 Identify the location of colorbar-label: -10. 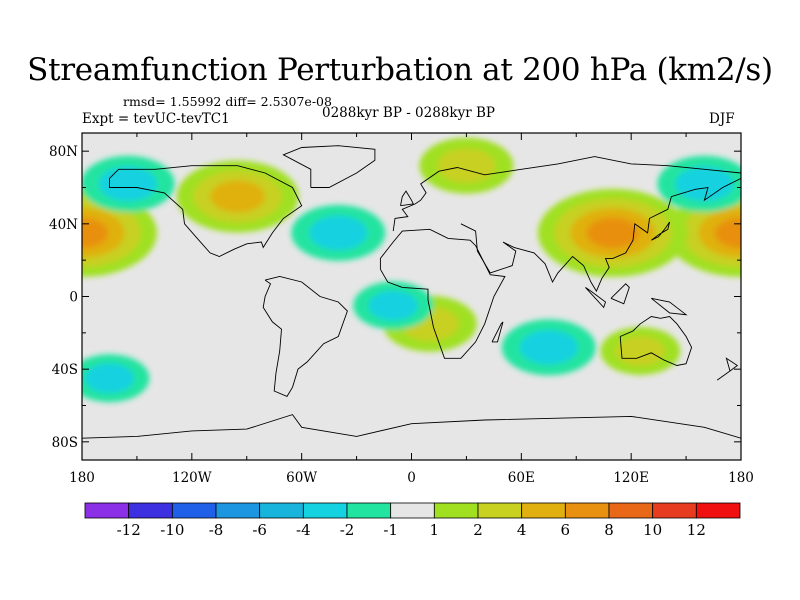
(172, 530).